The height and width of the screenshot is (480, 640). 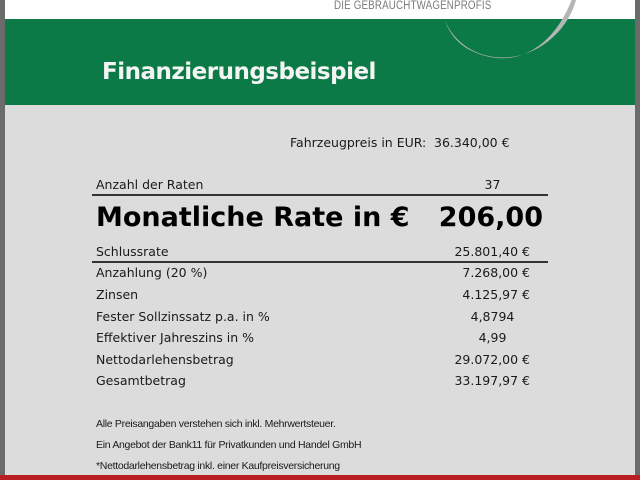 What do you see at coordinates (132, 251) in the screenshot?
I see `row-label: Schlussrate` at bounding box center [132, 251].